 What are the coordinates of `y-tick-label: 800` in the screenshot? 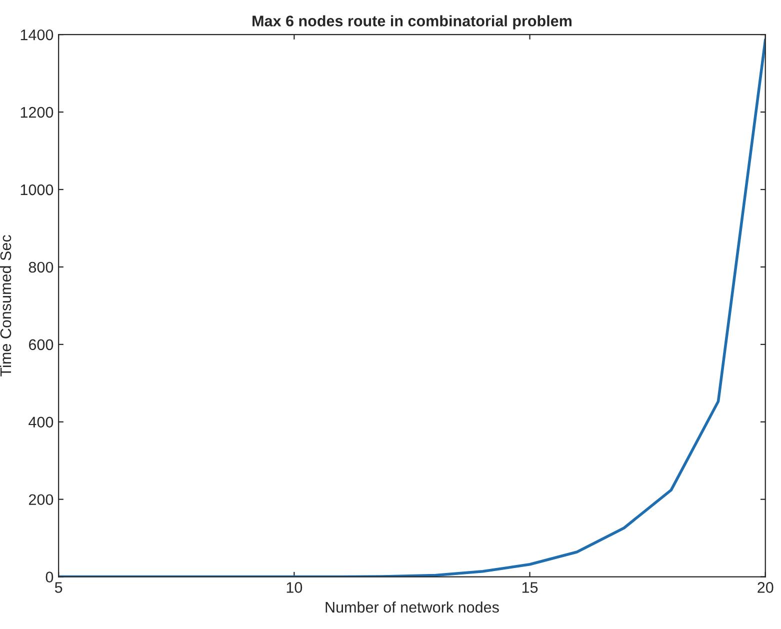 It's located at (41, 267).